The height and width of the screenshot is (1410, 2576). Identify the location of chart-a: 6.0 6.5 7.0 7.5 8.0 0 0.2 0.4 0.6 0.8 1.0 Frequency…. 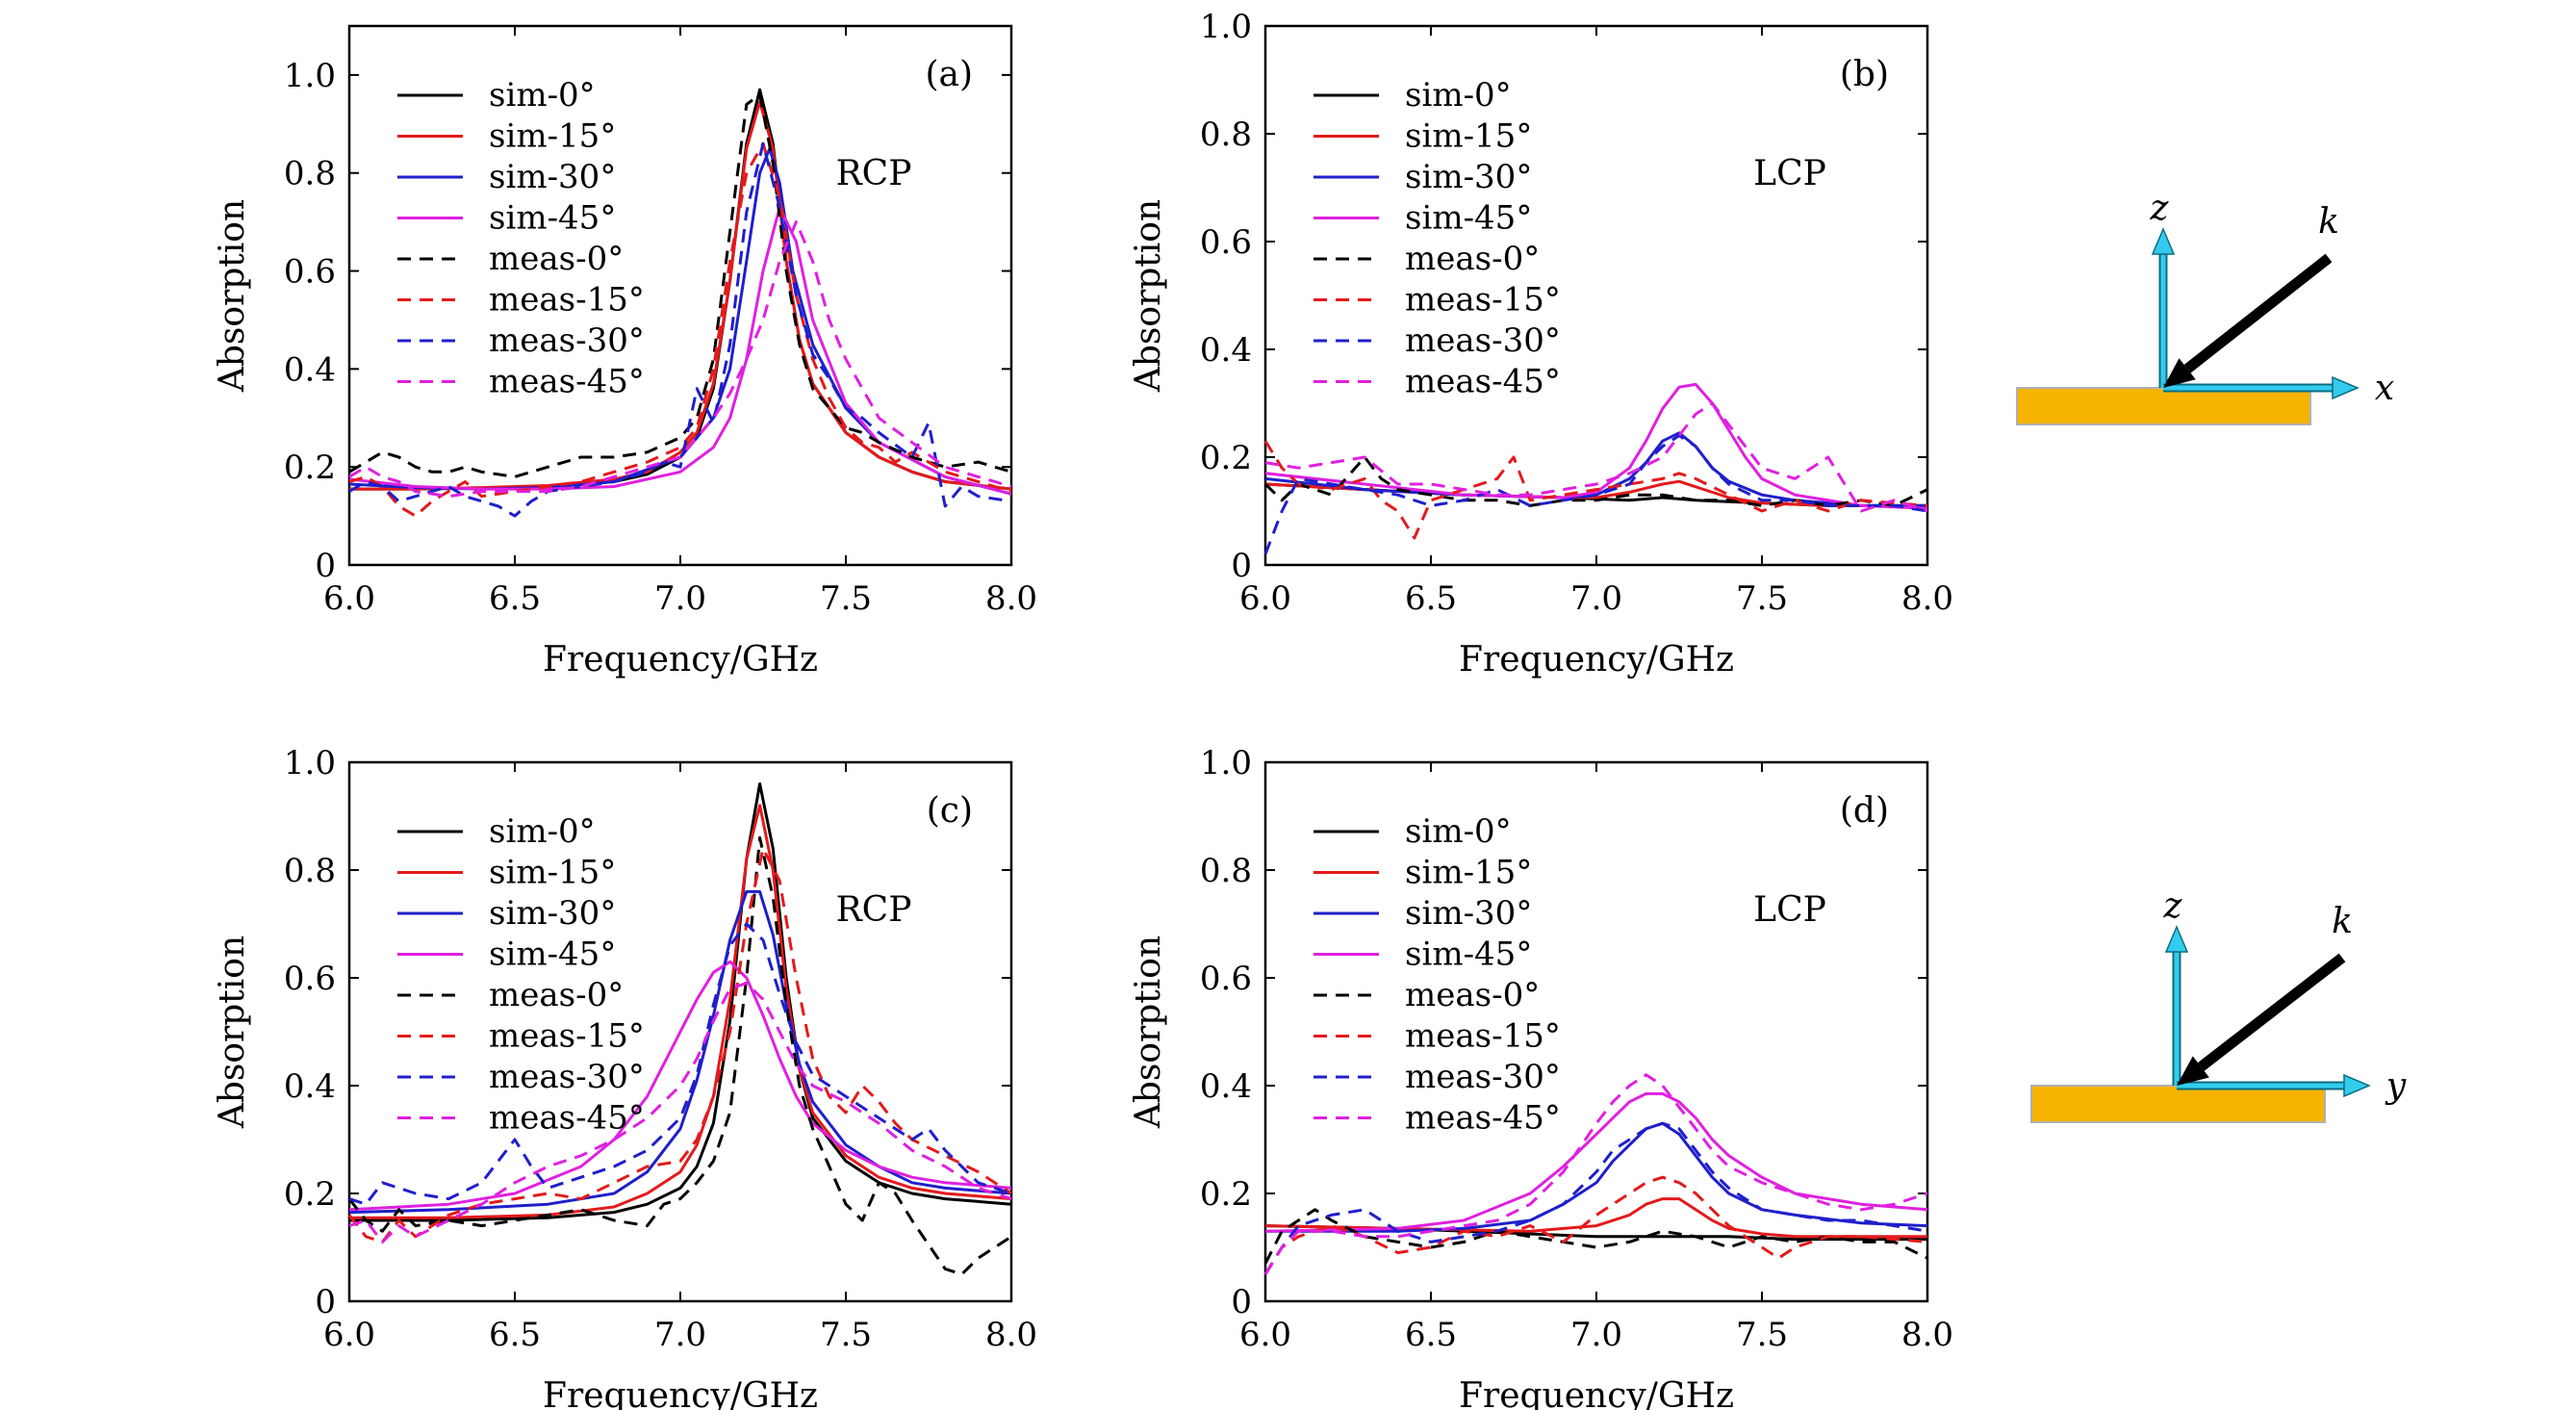
(625, 351).